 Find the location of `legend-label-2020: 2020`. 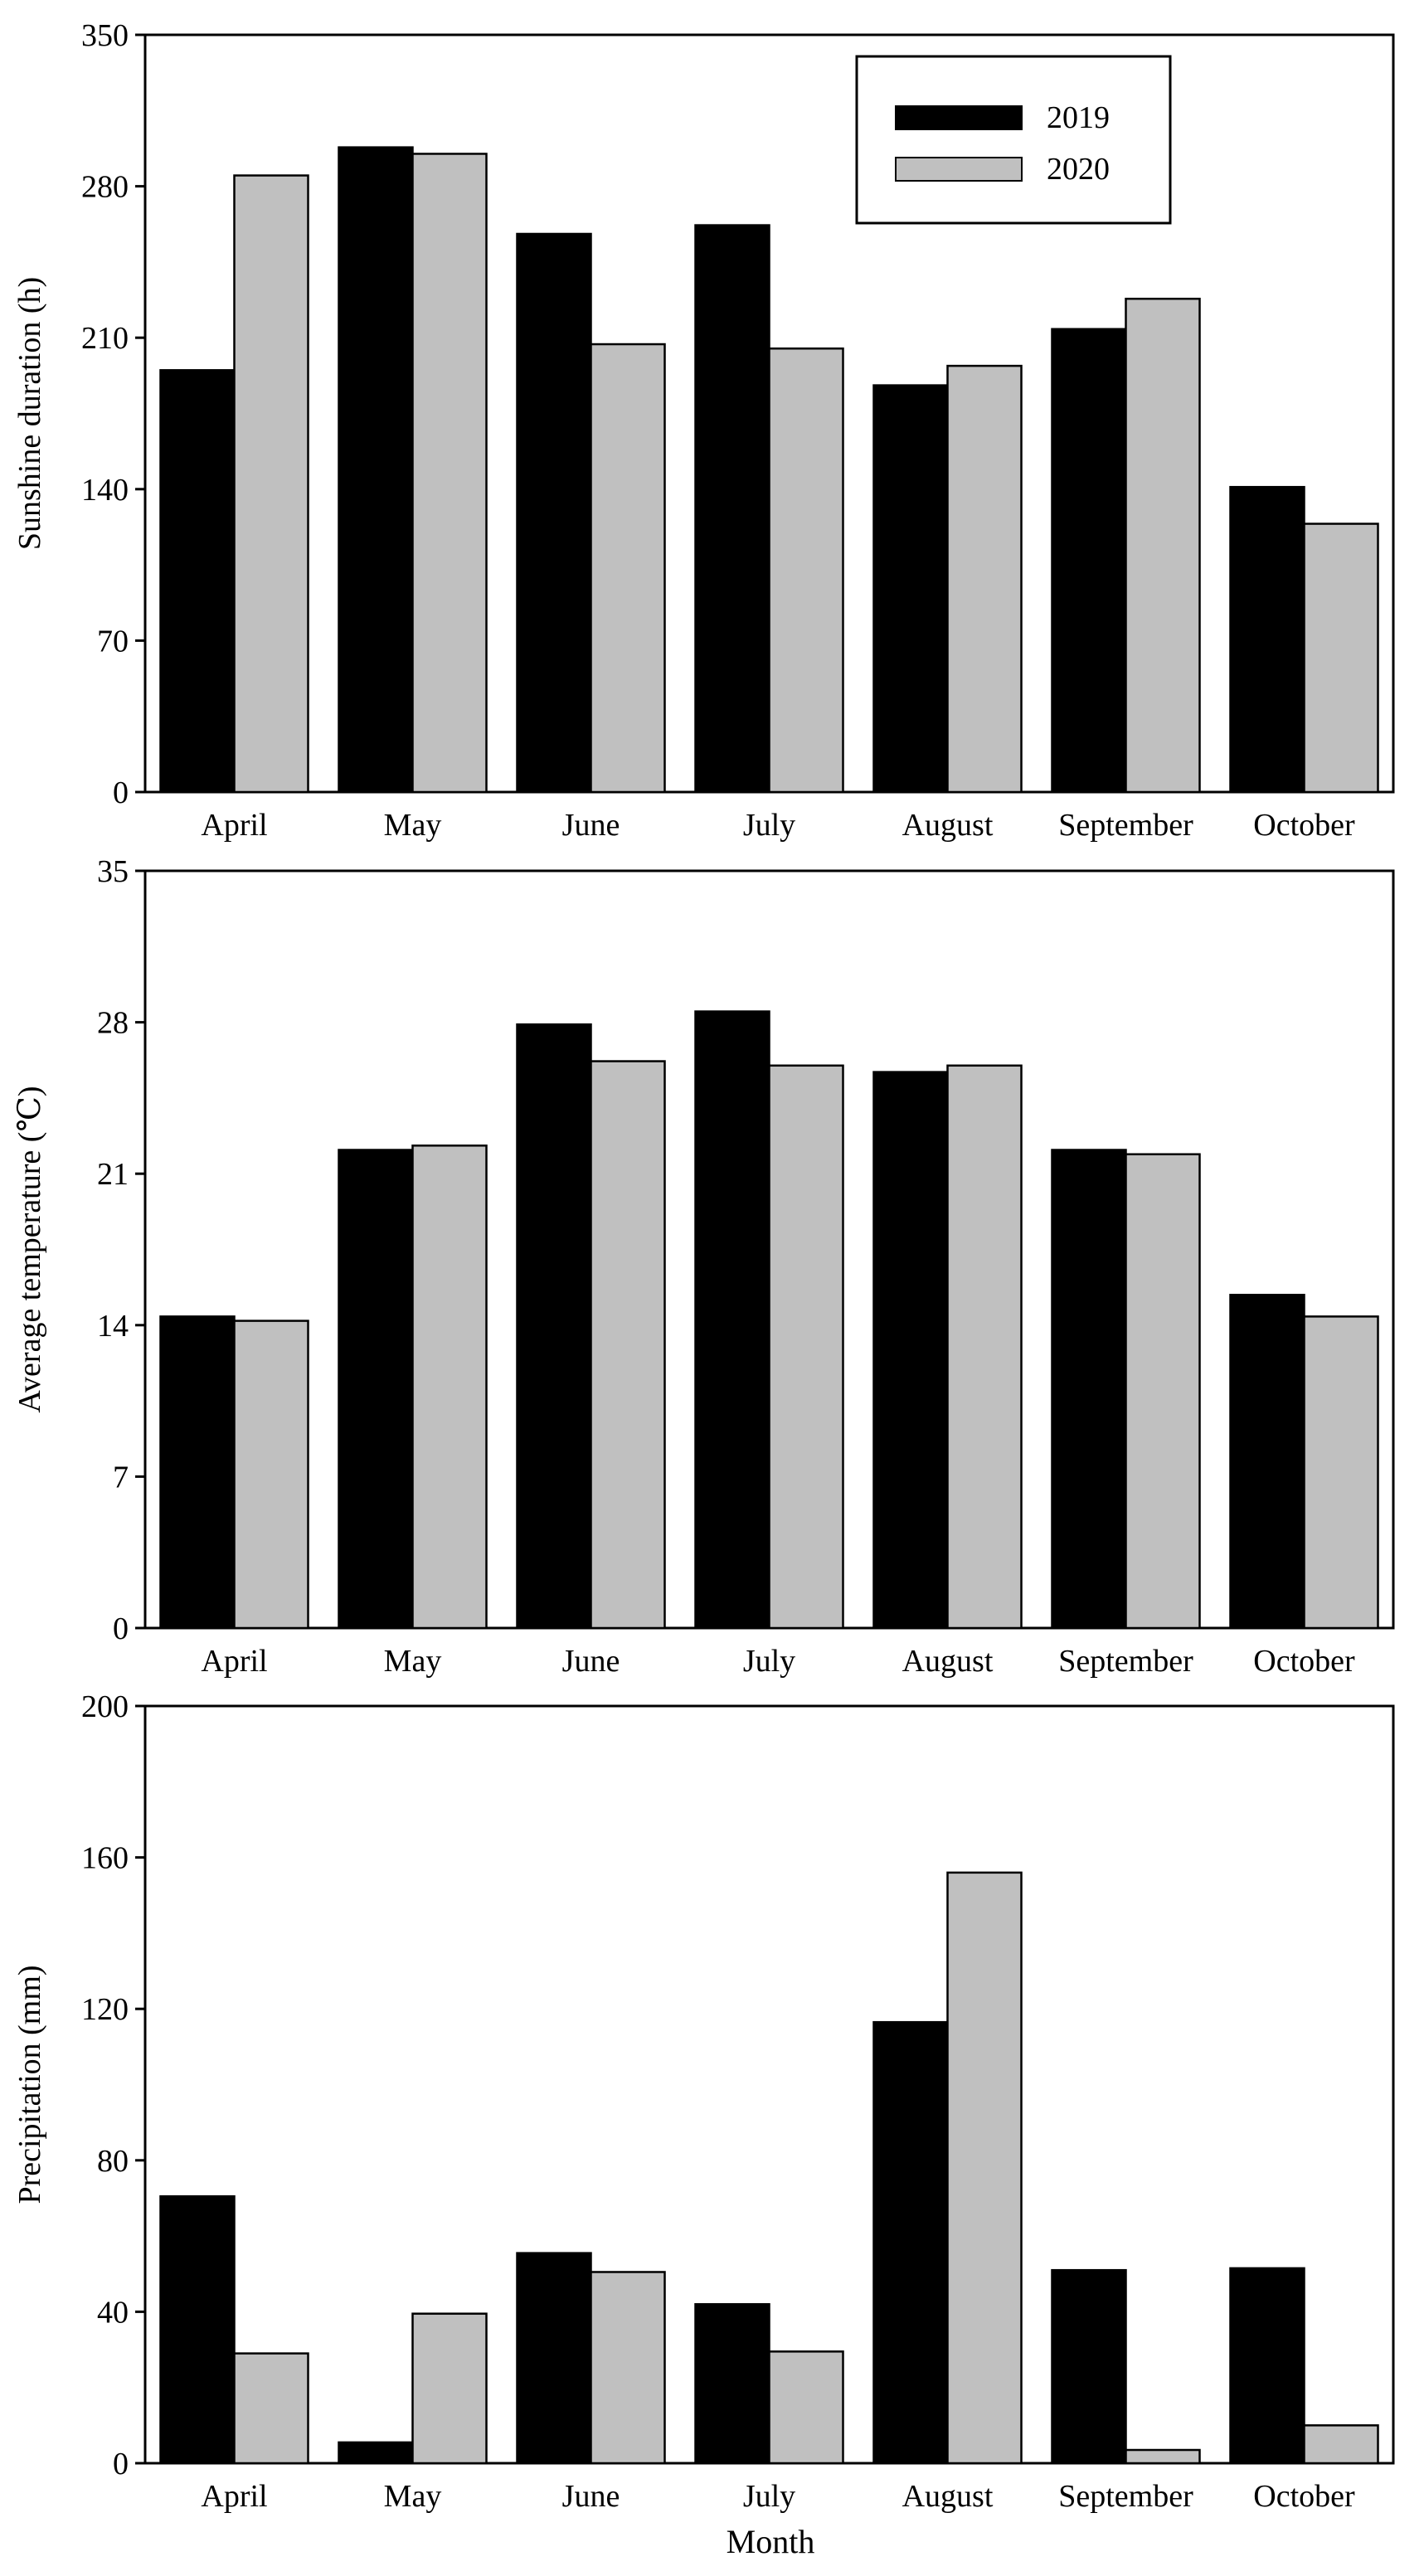

legend-label-2020: 2020 is located at coordinates (1079, 169).